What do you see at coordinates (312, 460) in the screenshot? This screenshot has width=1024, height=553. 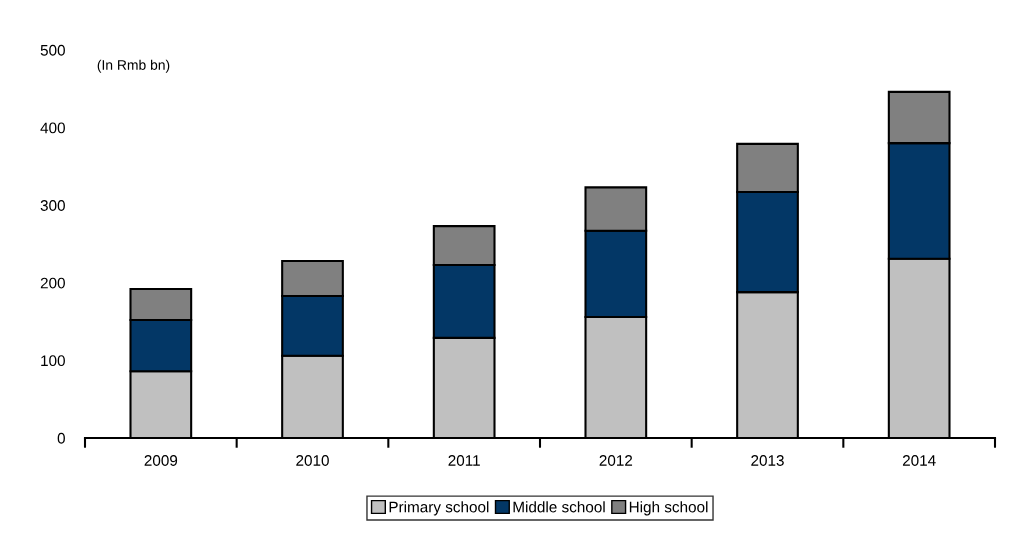 I see `x-tick-label: 2010` at bounding box center [312, 460].